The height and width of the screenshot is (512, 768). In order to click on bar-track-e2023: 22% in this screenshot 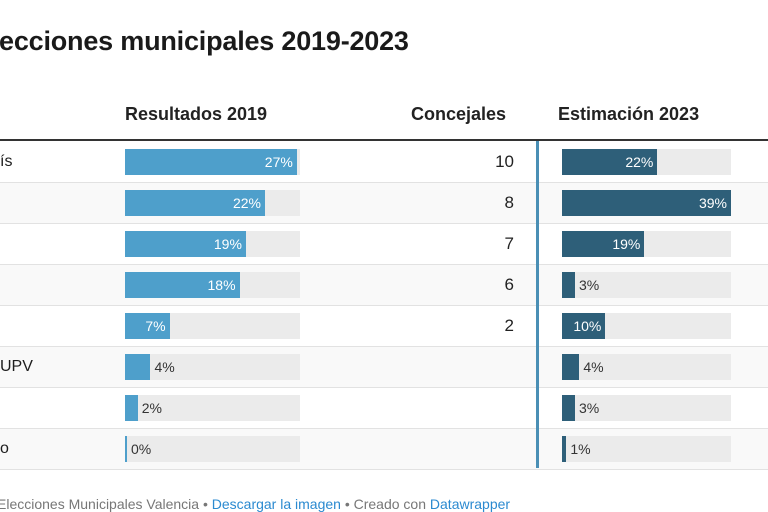, I will do `click(646, 162)`.